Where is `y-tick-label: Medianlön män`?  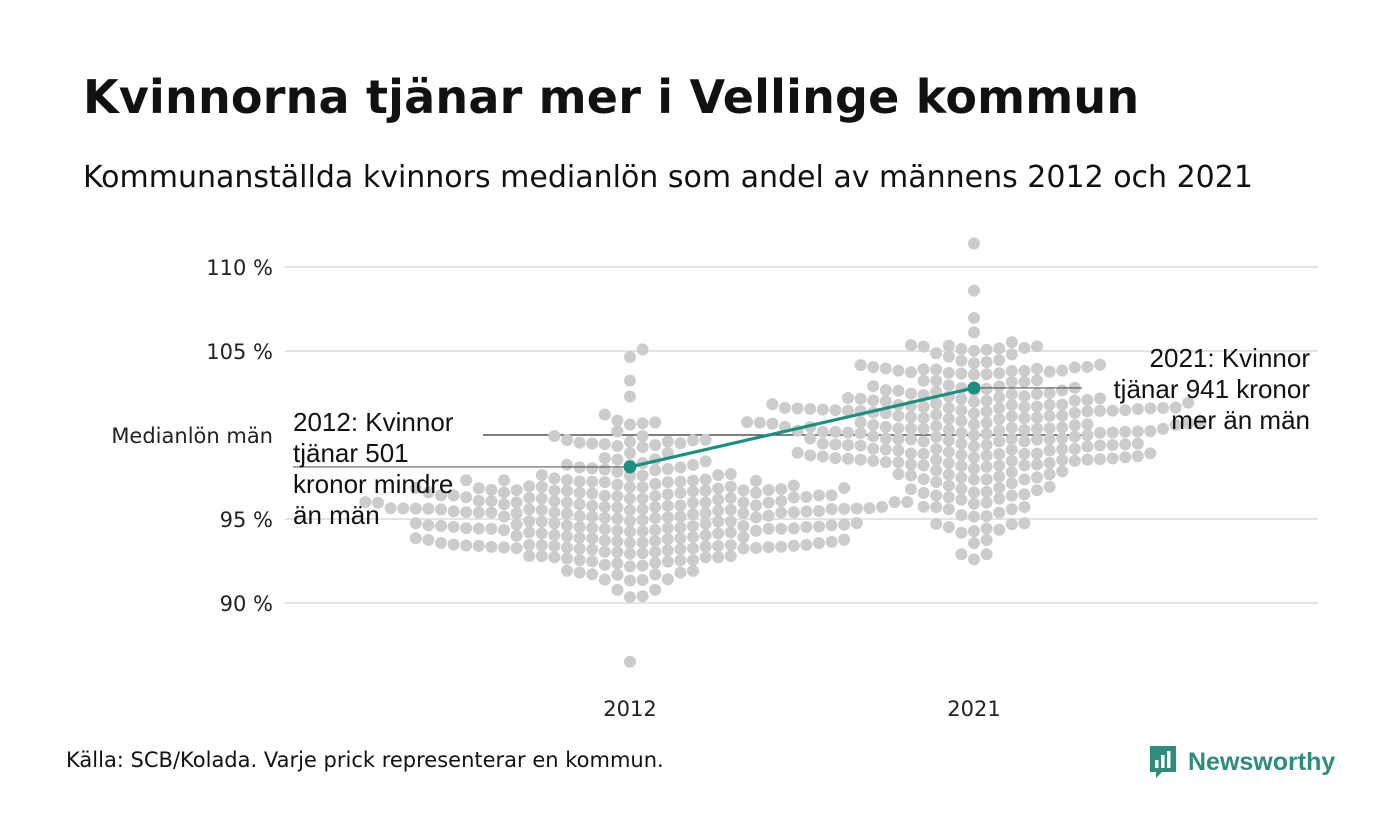 y-tick-label: Medianlön män is located at coordinates (192, 436).